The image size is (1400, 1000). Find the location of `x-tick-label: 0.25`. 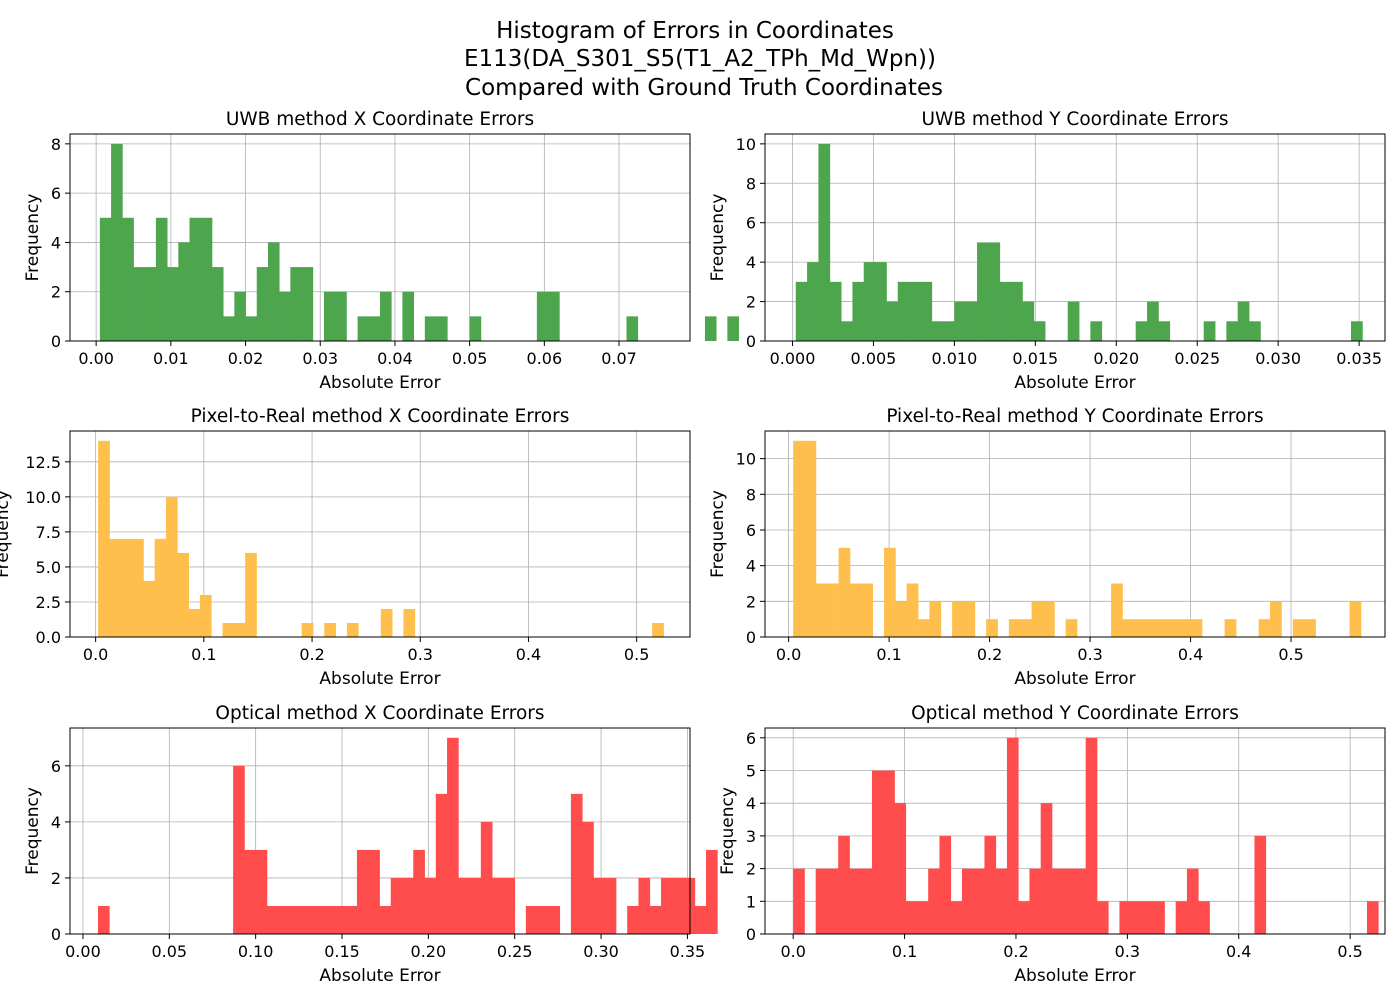

x-tick-label: 0.25 is located at coordinates (515, 951).